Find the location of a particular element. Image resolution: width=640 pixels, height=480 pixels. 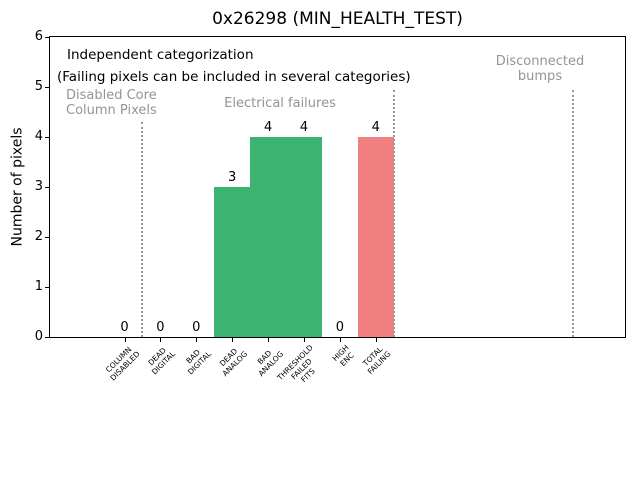

region-label-disconnected-bumps: Disconnected bumps is located at coordinates (540, 69).